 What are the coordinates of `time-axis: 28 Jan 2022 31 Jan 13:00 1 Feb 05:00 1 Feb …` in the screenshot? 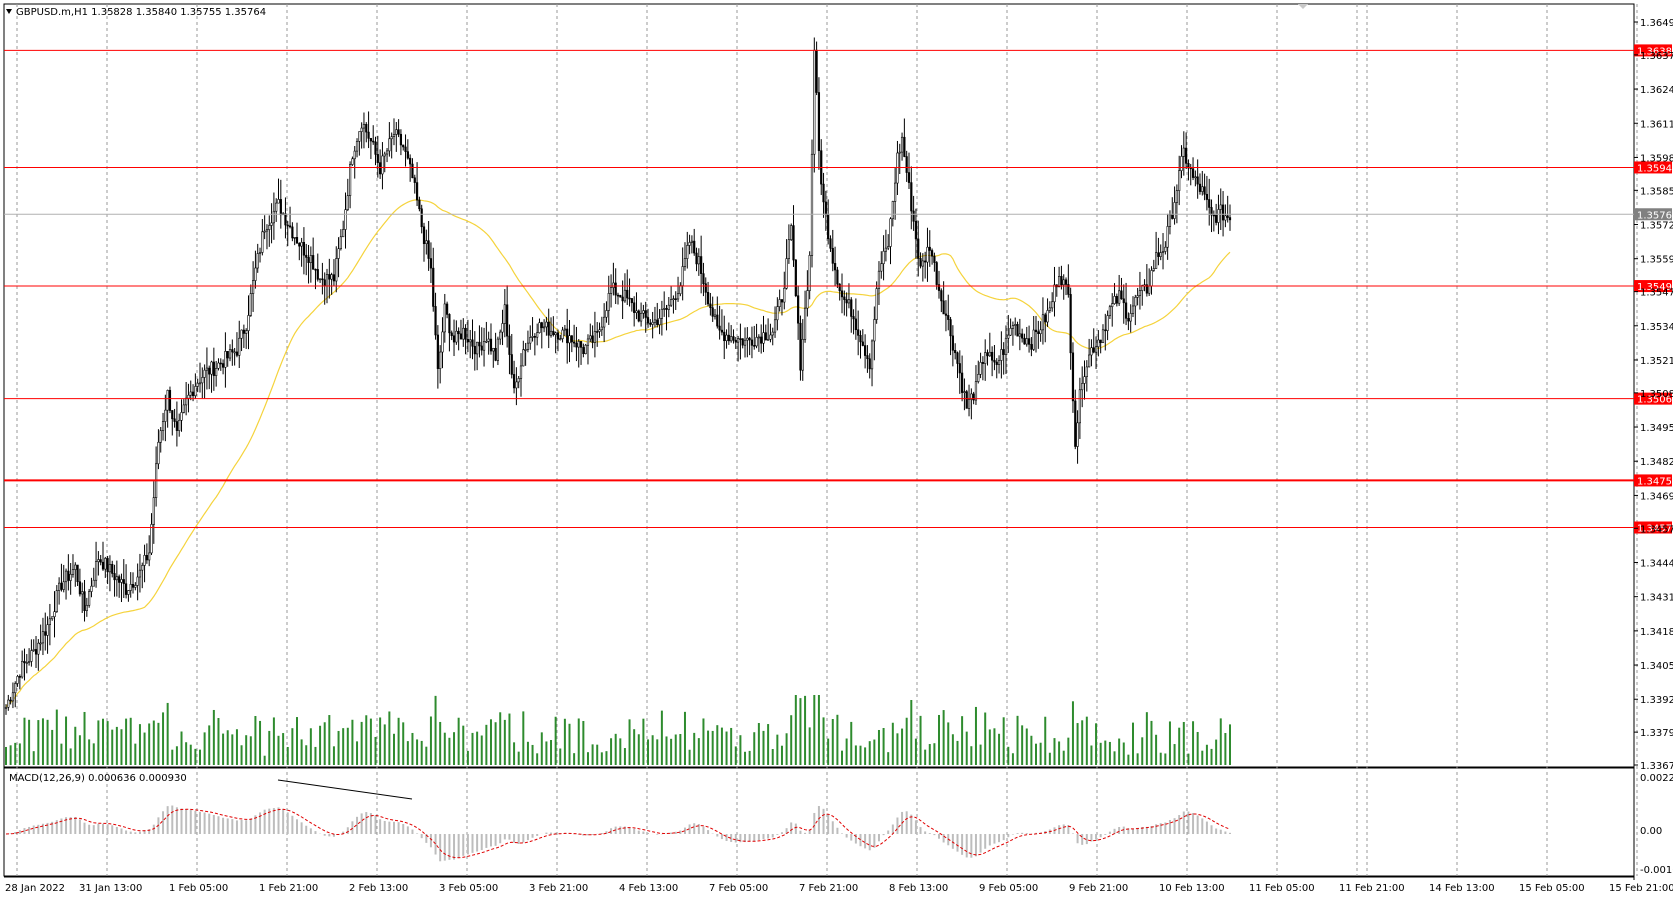 It's located at (839, 888).